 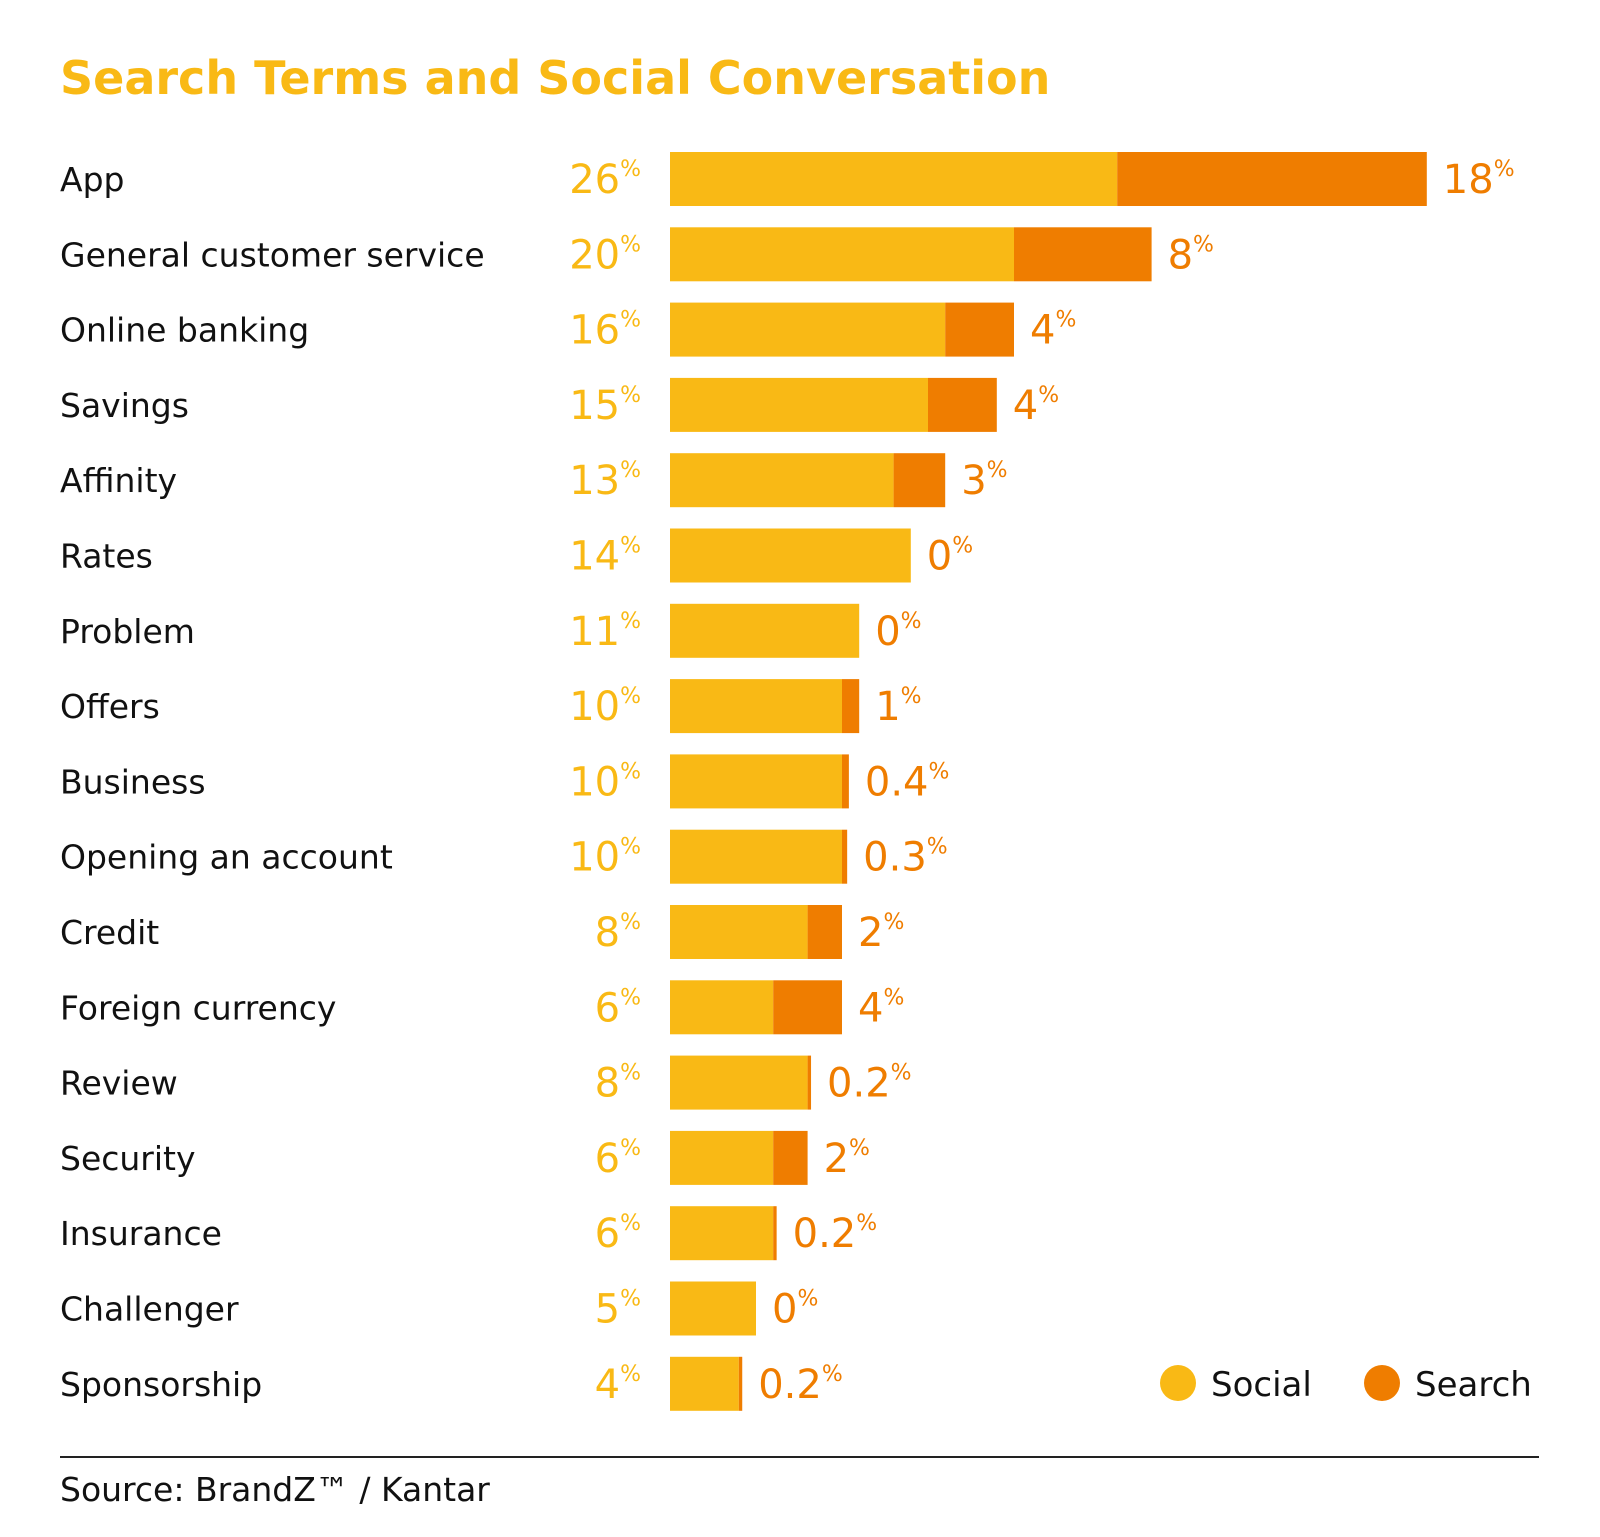 What do you see at coordinates (109, 932) in the screenshot?
I see `category-label: Credit` at bounding box center [109, 932].